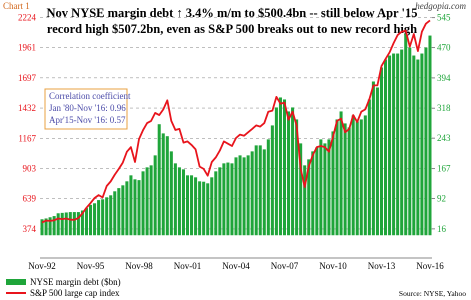 The height and width of the screenshot is (300, 471). What do you see at coordinates (382, 266) in the screenshot?
I see `x-tick-label: Nov-13` at bounding box center [382, 266].